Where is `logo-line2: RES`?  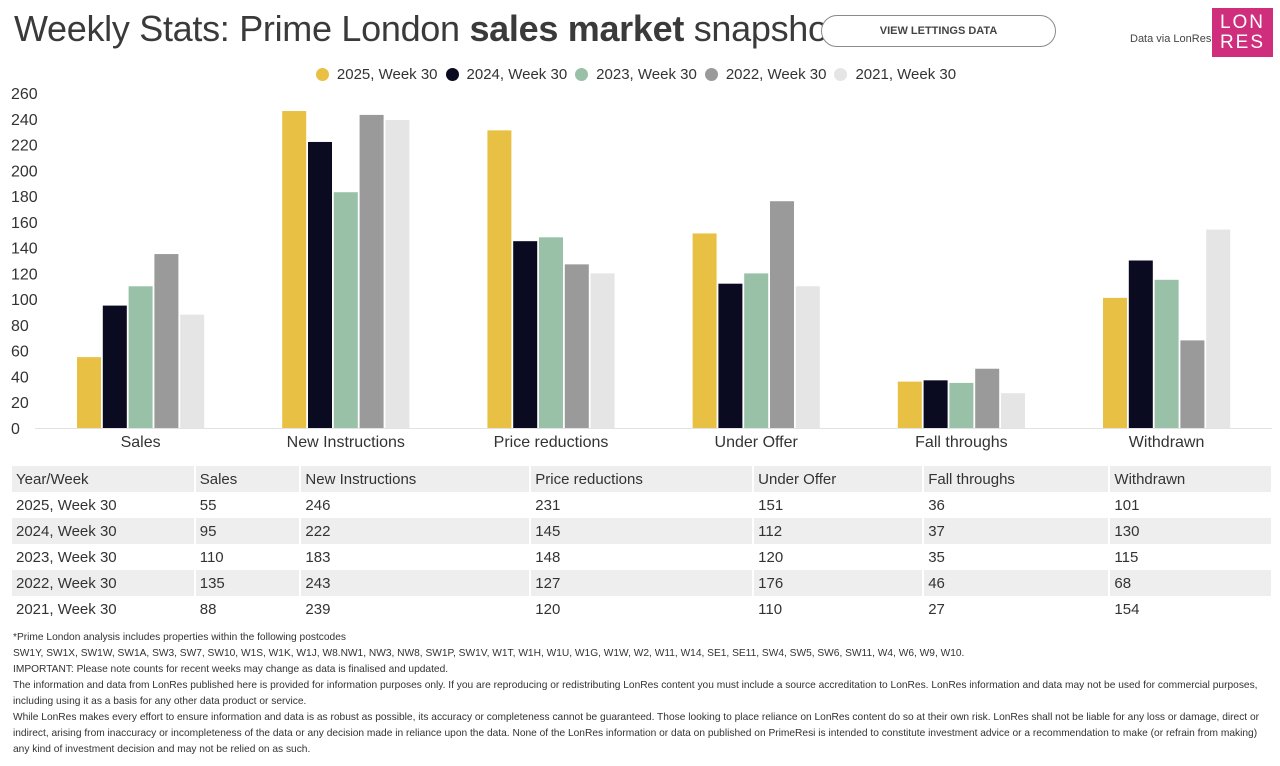 logo-line2: RES is located at coordinates (1242, 42).